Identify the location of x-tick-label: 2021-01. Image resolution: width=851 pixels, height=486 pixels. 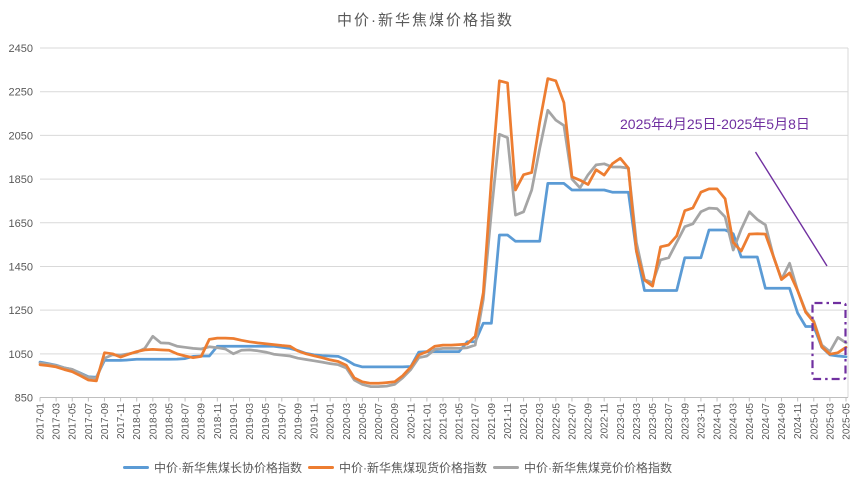
(427, 421).